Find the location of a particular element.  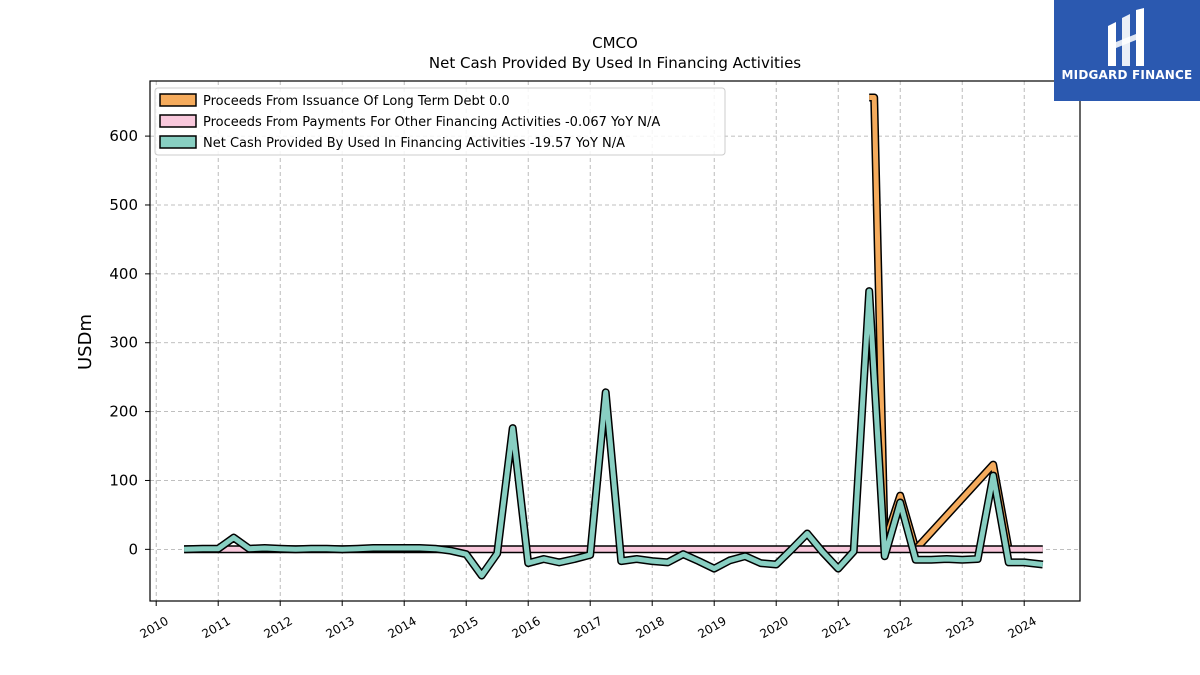

y-axis-label: USDm is located at coordinates (85, 342).